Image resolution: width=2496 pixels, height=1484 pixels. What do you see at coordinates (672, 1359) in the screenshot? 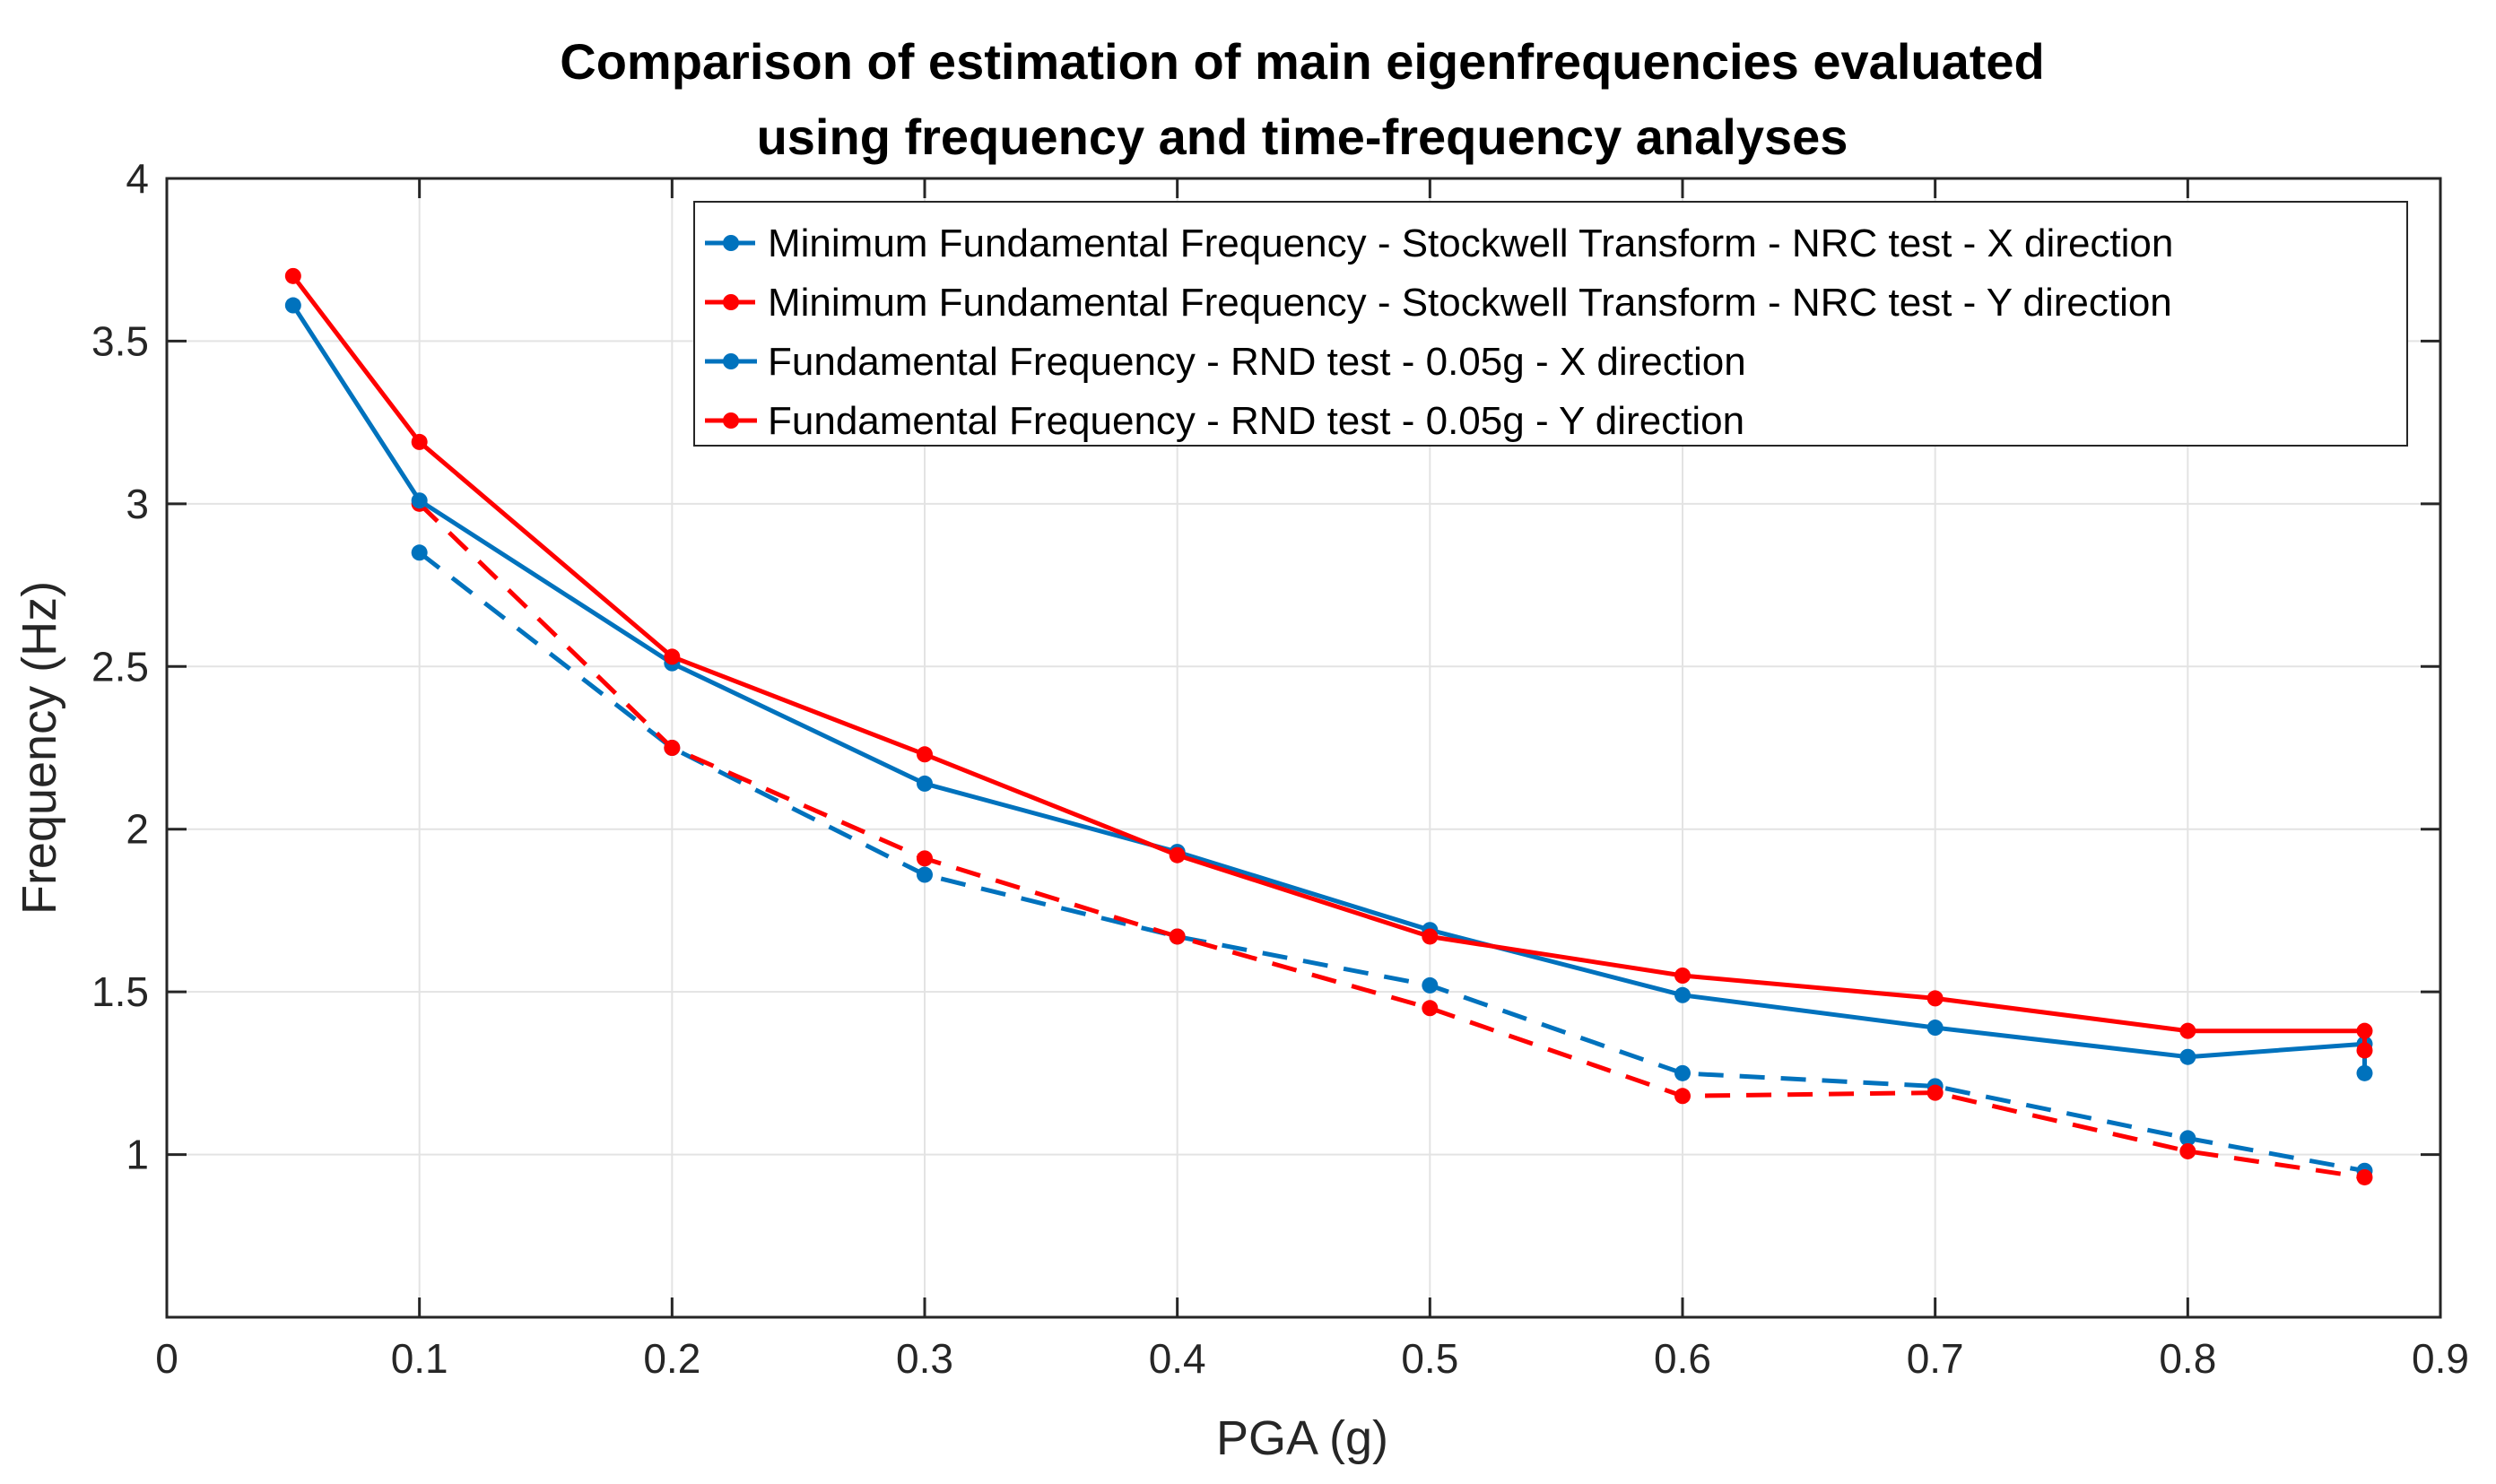
I see `x-tick-label: 0.2` at bounding box center [672, 1359].